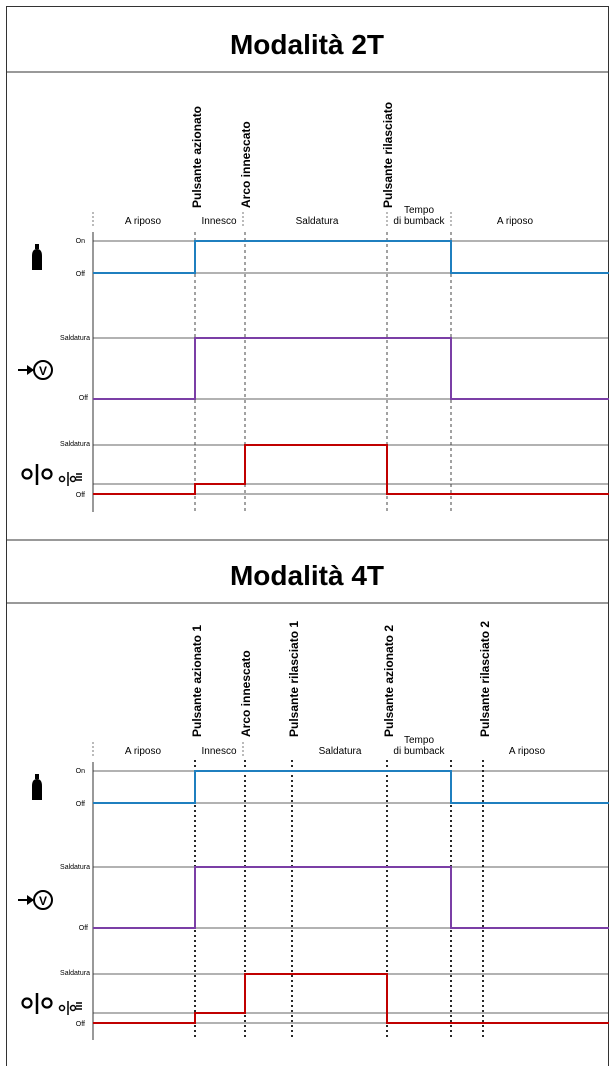  I want to click on panel-title: Modalità 4T, so click(307, 575).